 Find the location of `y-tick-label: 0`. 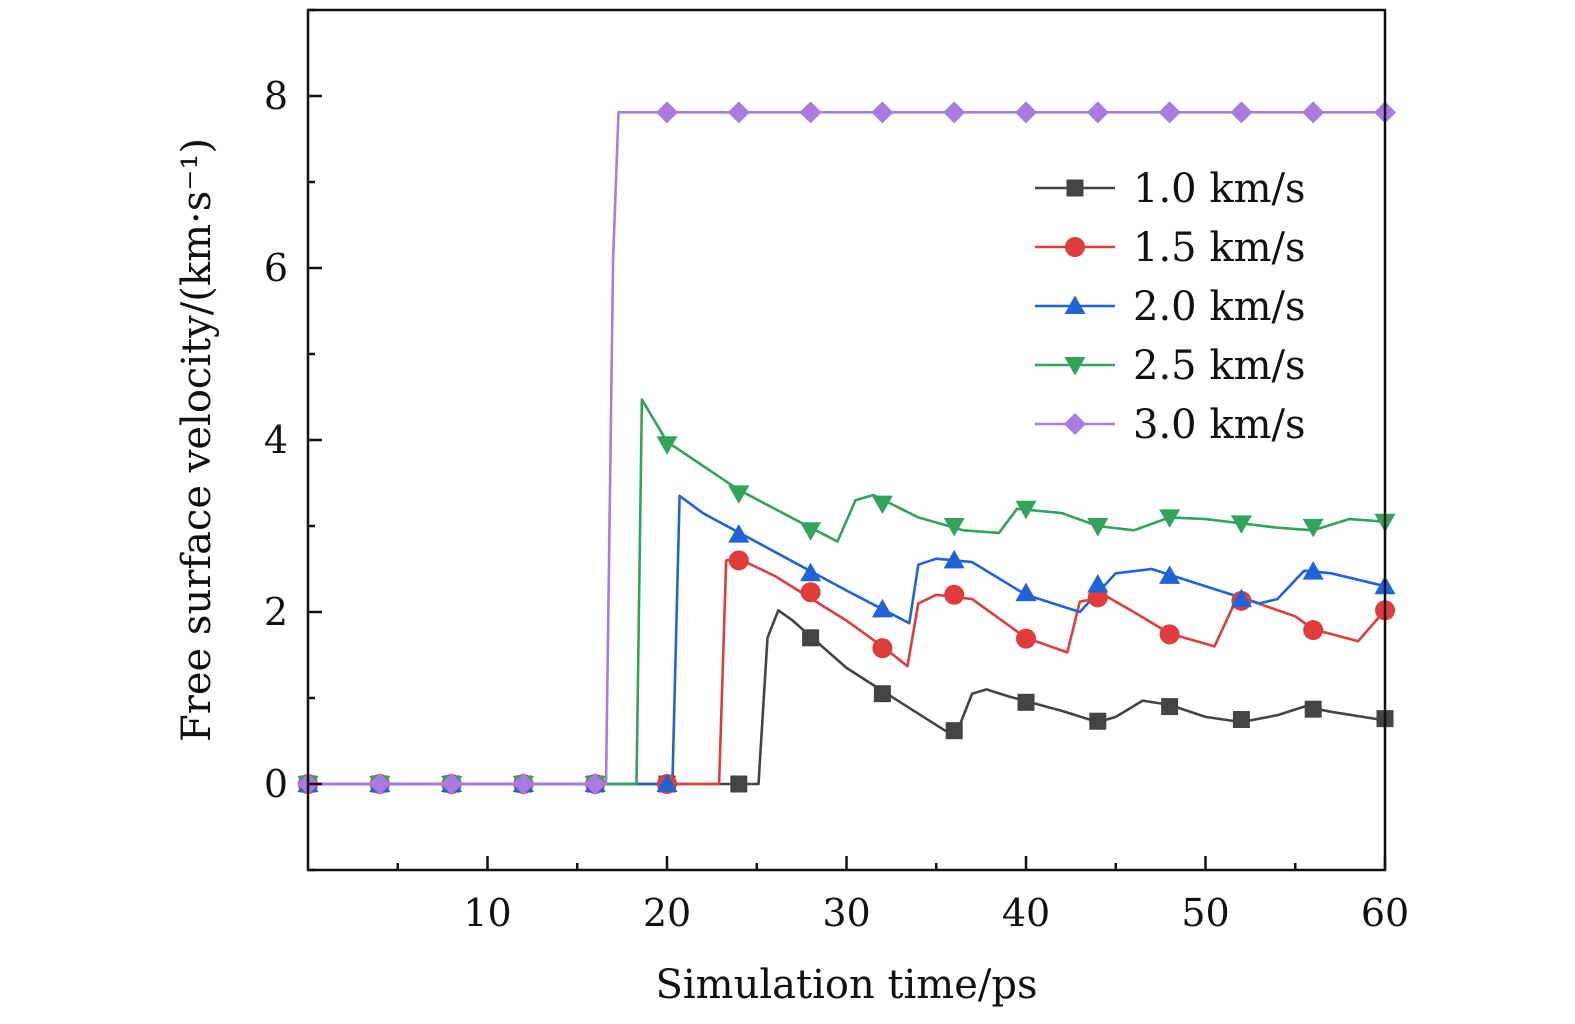

y-tick-label: 0 is located at coordinates (276, 784).